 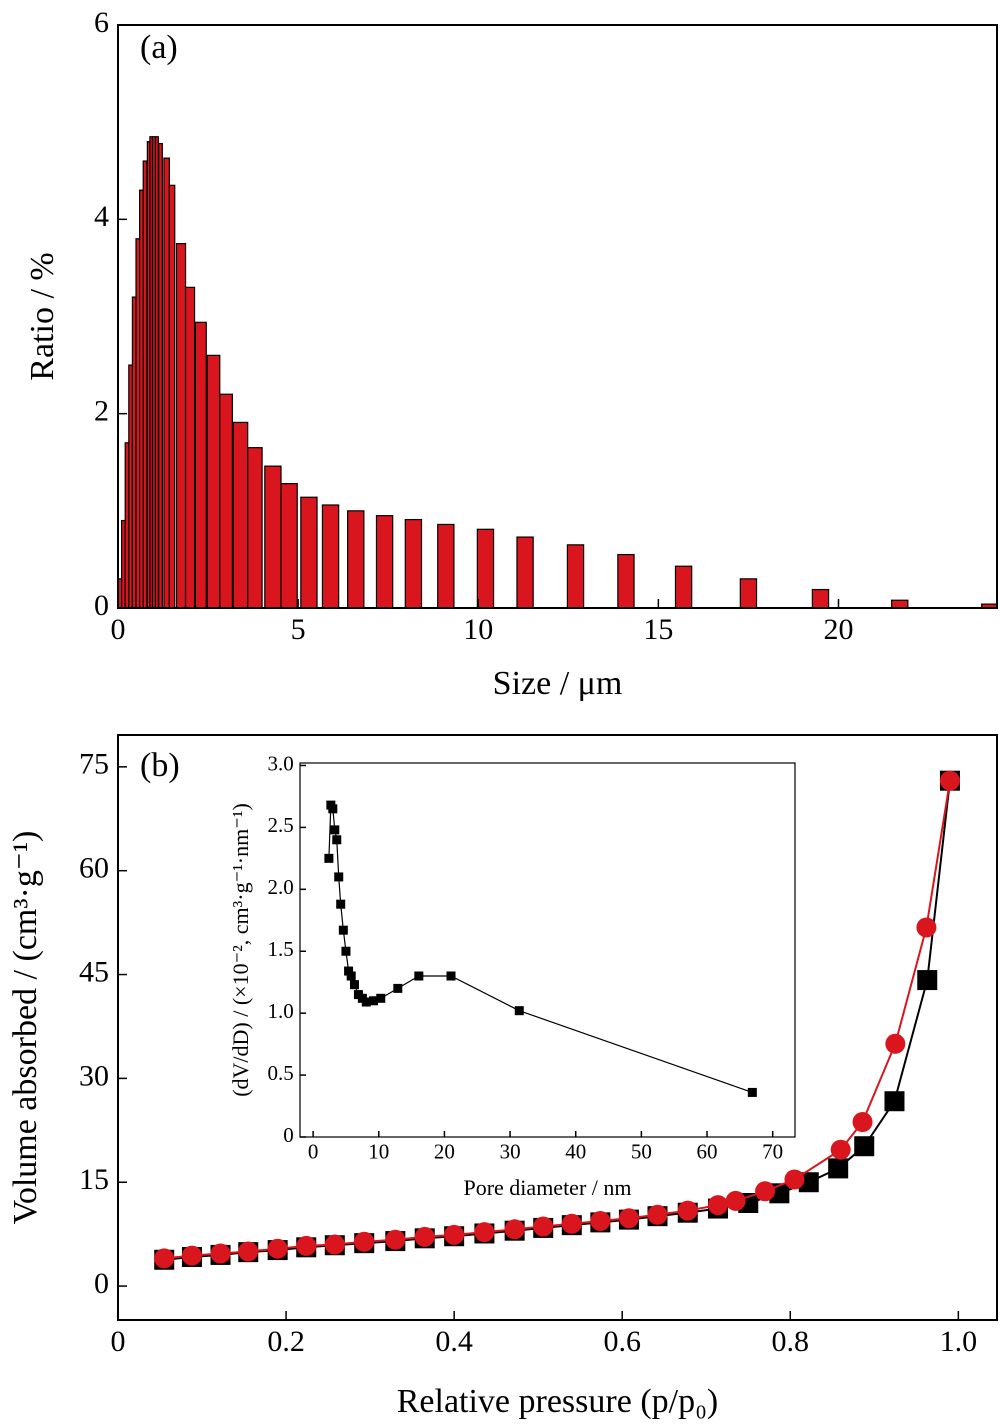 What do you see at coordinates (94, 1075) in the screenshot?
I see `y-tick-label: 30` at bounding box center [94, 1075].